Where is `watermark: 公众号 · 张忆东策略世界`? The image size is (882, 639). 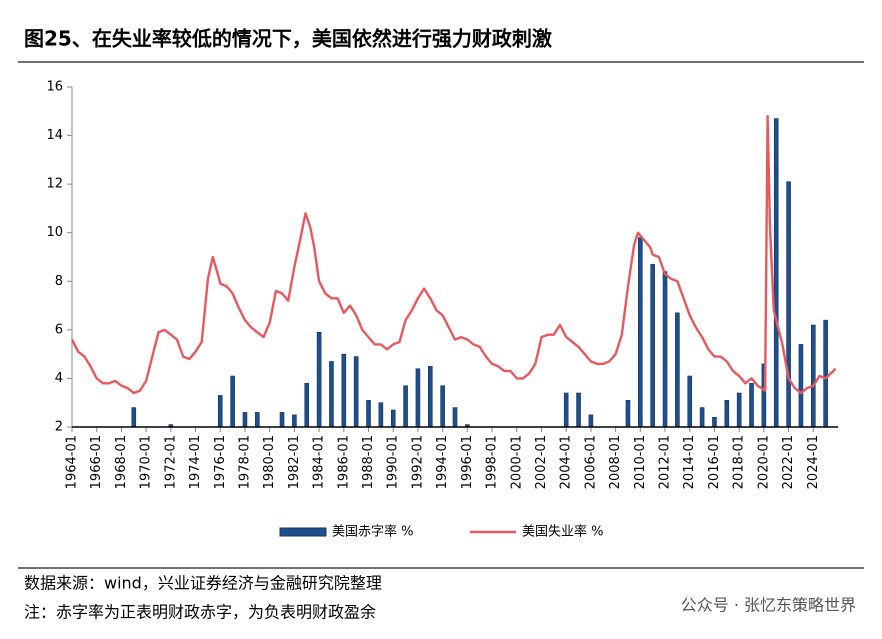 watermark: 公众号 · 张忆东策略世界 is located at coordinates (768, 605).